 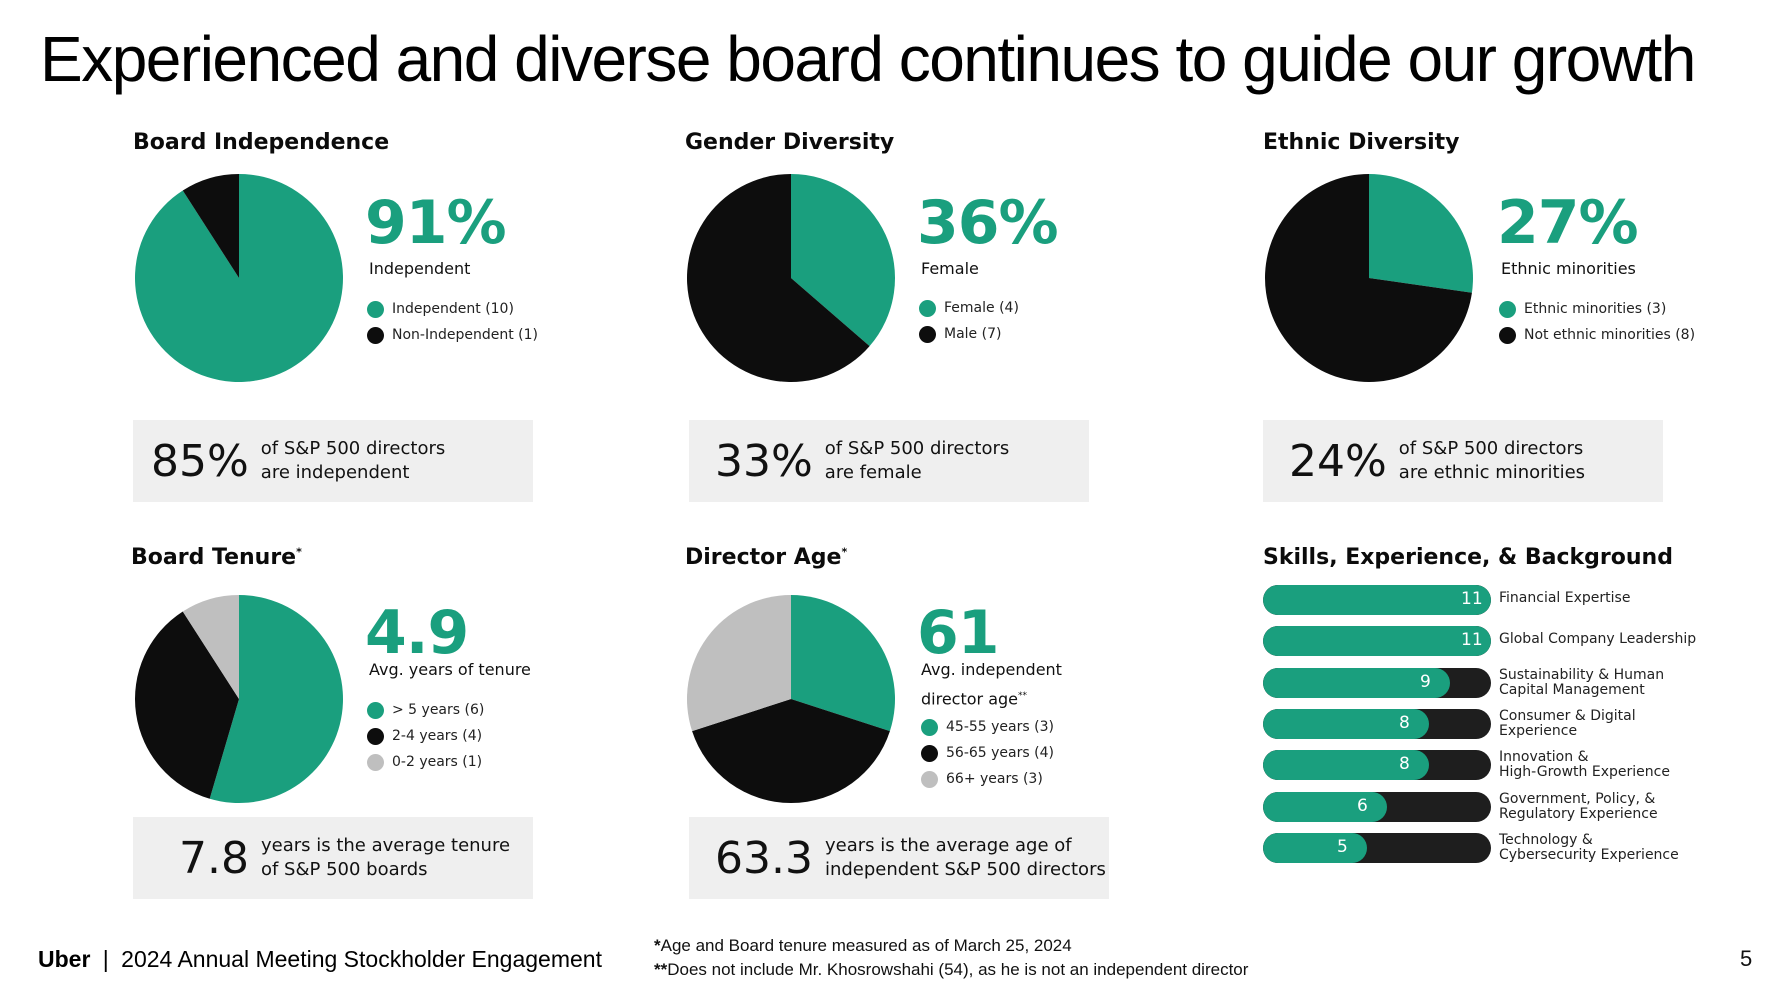 I want to click on pie-slice-not-ethnic-minorities, so click(x=1368, y=278).